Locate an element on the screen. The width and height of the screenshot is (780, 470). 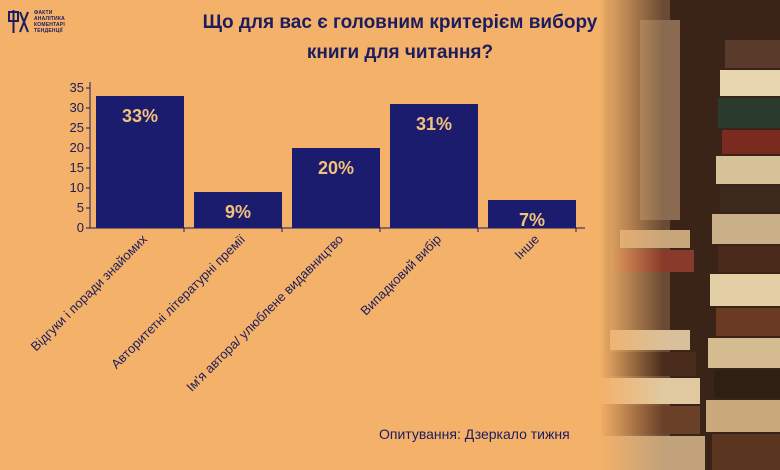
y-tick-label: 35 is located at coordinates (77, 87).